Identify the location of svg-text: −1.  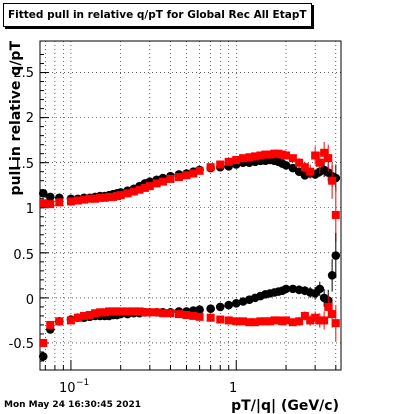
(82, 383).